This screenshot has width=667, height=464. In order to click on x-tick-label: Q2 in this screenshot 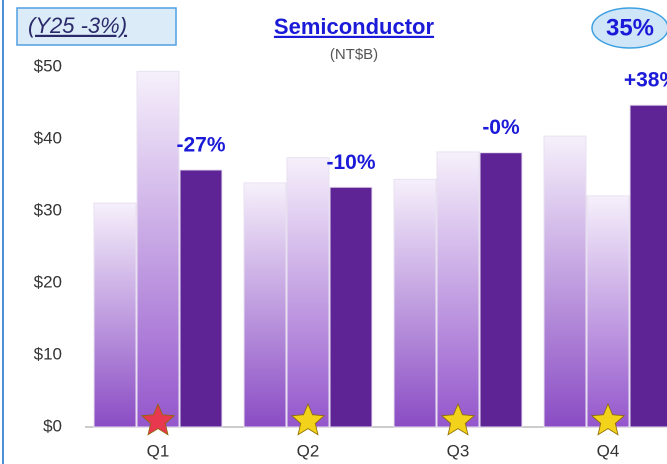, I will do `click(308, 450)`.